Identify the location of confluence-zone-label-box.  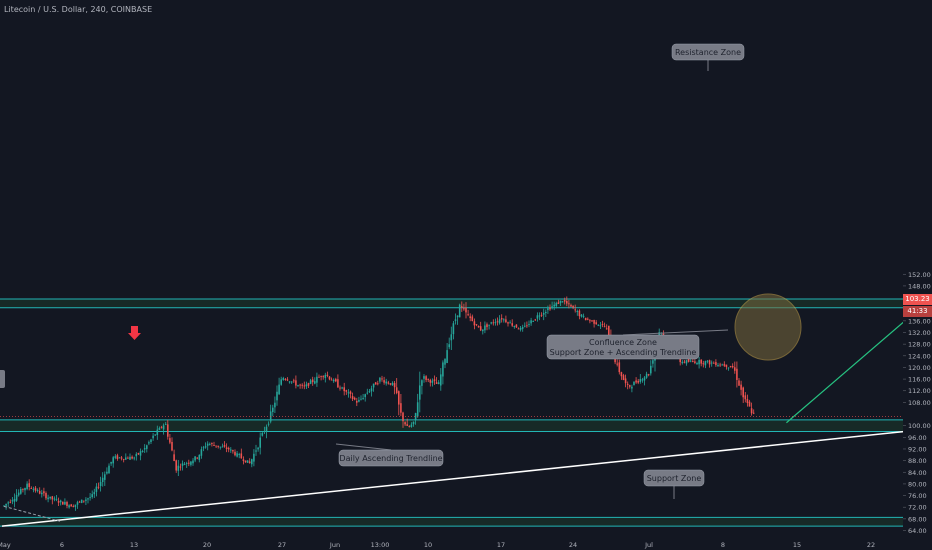
(623, 347).